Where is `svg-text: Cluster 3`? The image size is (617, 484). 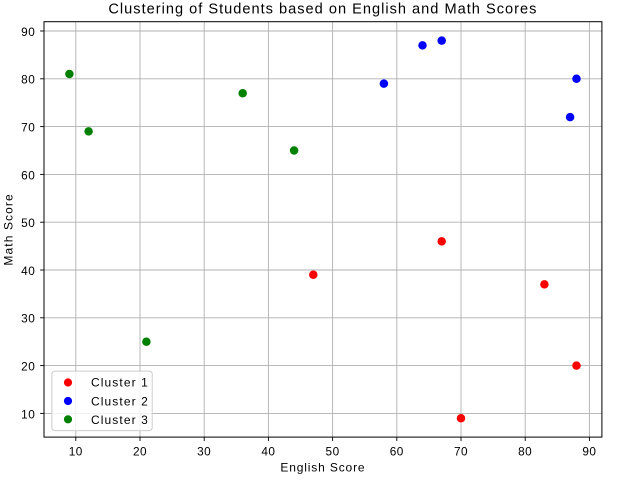
svg-text: Cluster 3 is located at coordinates (120, 420).